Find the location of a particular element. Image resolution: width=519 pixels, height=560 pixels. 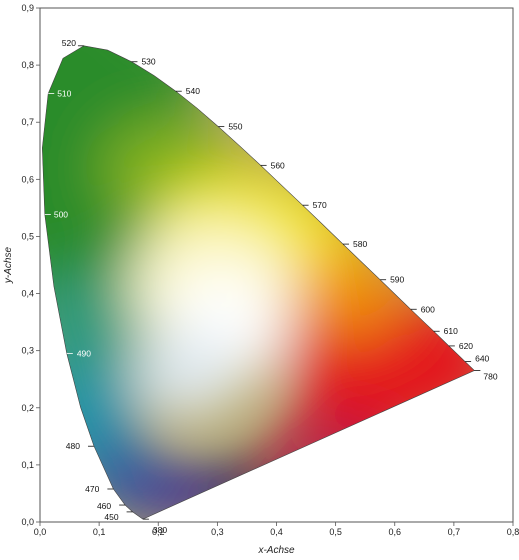

wavelength-label: 540 is located at coordinates (193, 91).